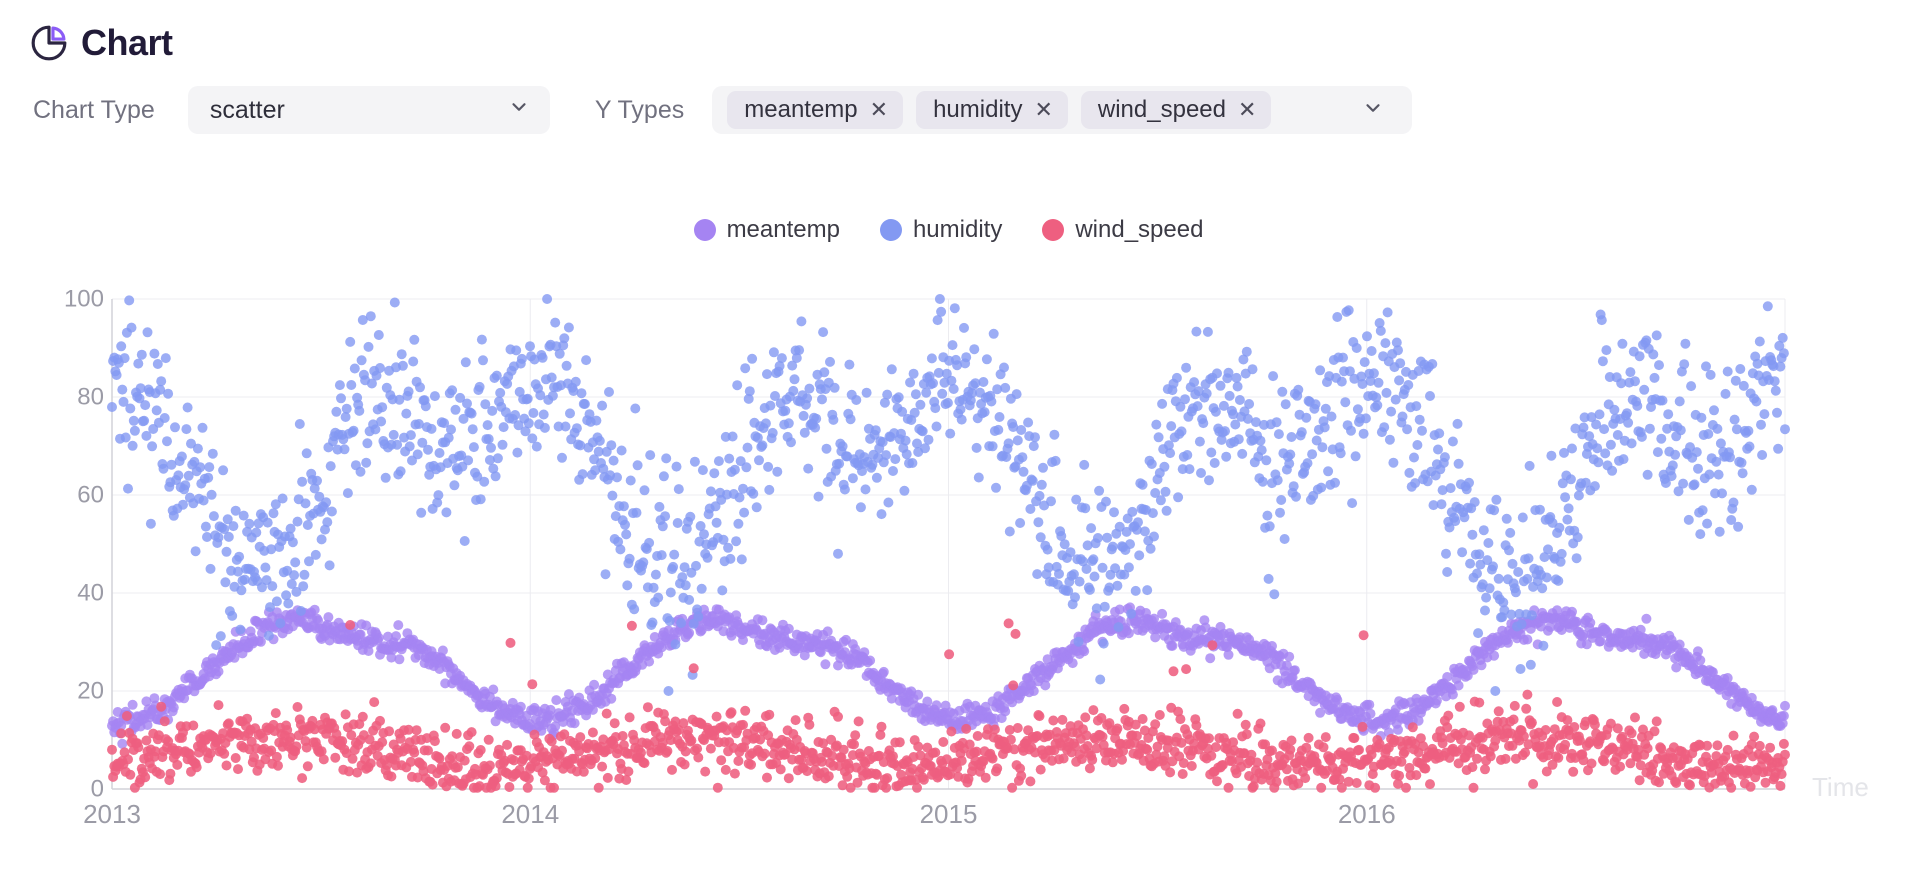 The width and height of the screenshot is (1914, 886). I want to click on chart-type-label: Chart Type, so click(94, 109).